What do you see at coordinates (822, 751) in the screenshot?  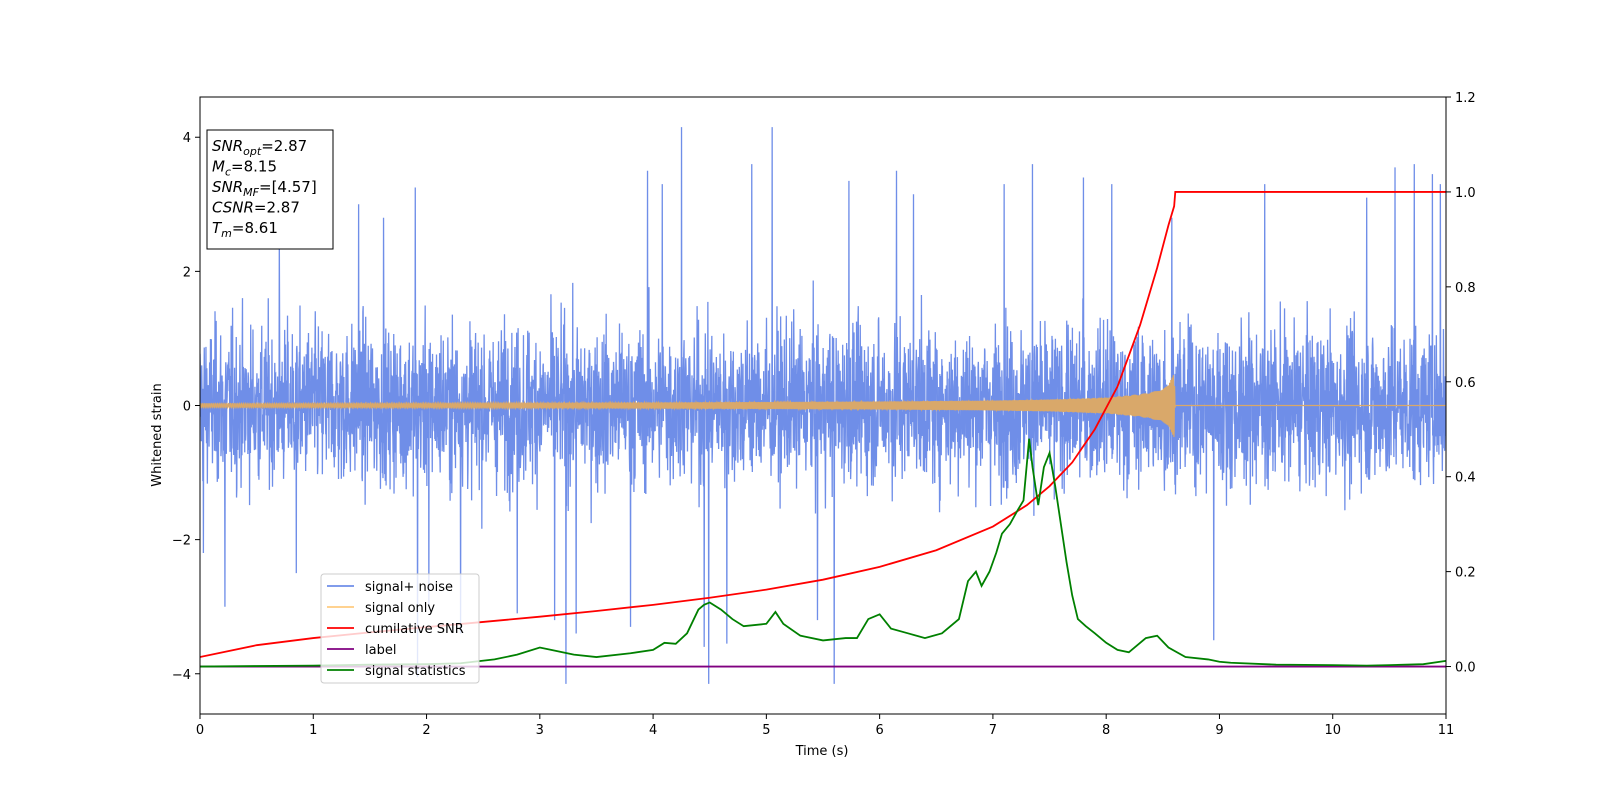 I see `x-axis-label: Time (s)` at bounding box center [822, 751].